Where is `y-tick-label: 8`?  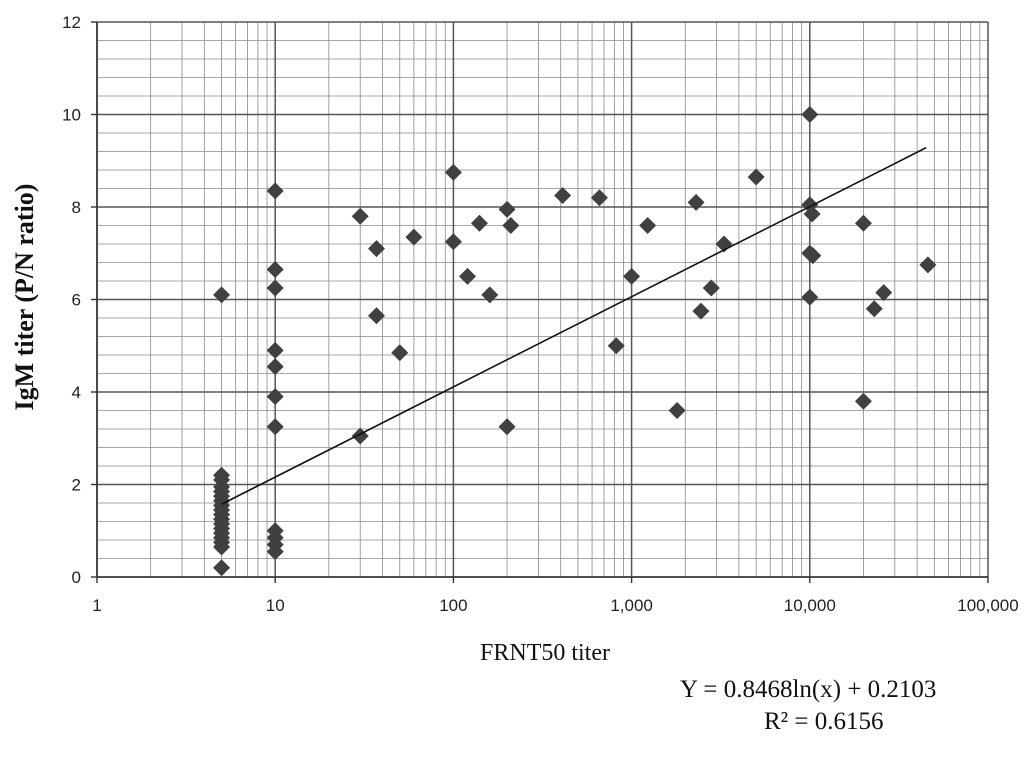
y-tick-label: 8 is located at coordinates (76, 207).